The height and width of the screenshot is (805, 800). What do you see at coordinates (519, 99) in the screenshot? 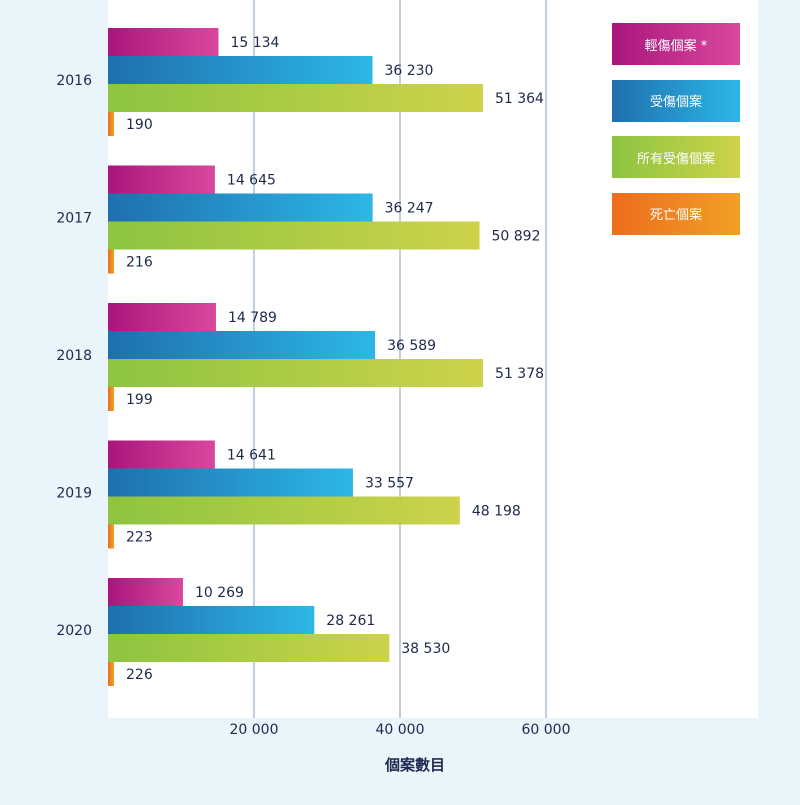
I see `data-label: 51 364` at bounding box center [519, 99].